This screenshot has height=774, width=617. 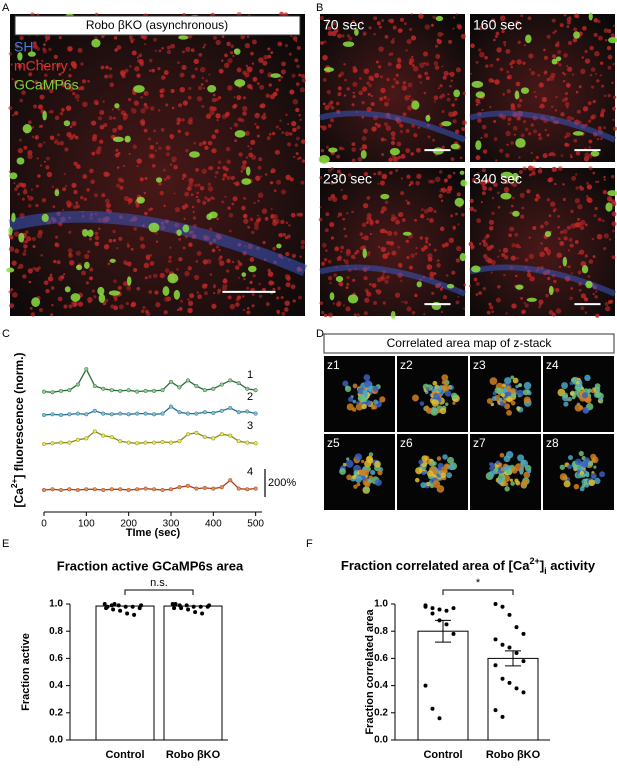 I want to click on y-tick-label: 0.8, so click(x=381, y=631).